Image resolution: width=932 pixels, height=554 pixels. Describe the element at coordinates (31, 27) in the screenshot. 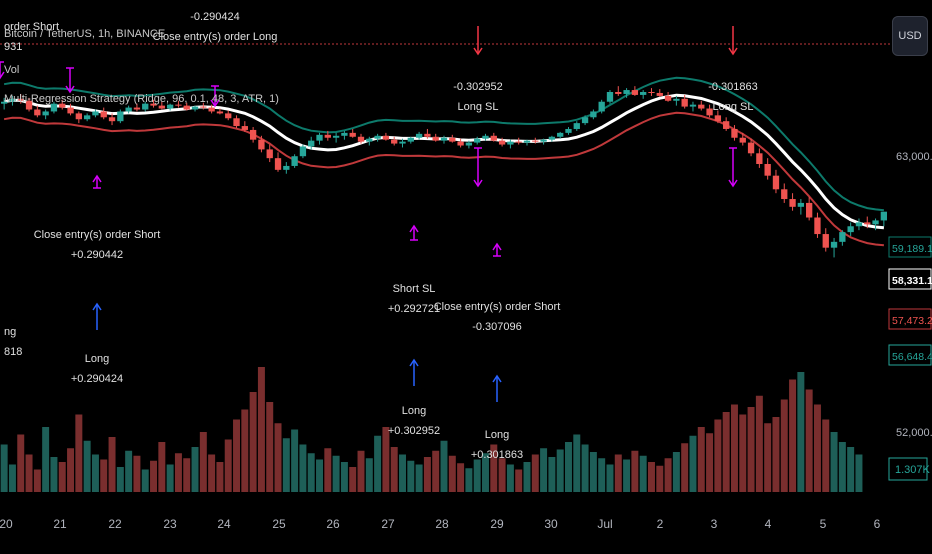

I see `annotation-label: order Short` at that location.